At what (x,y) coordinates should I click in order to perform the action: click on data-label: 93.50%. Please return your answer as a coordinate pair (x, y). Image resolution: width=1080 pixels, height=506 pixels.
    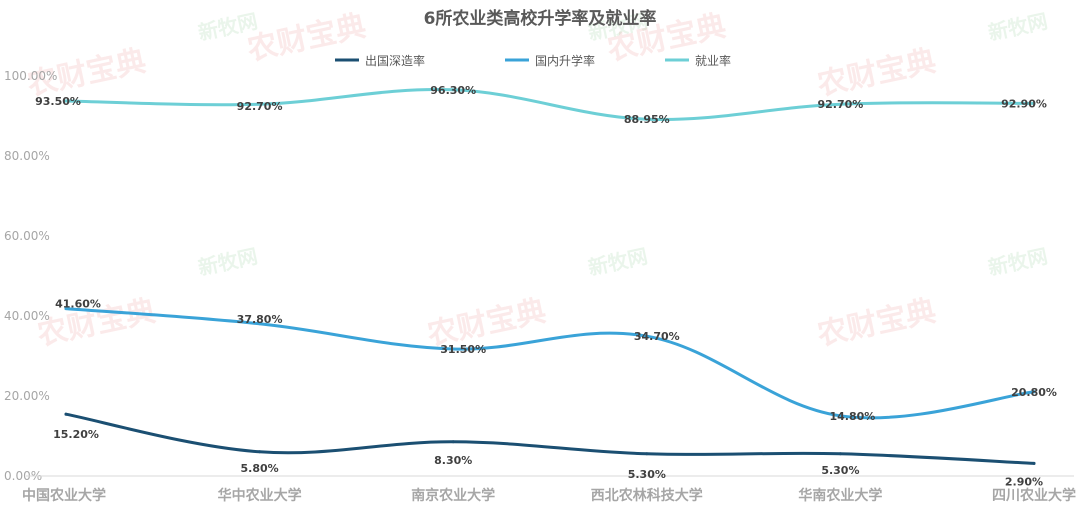
    Looking at the image, I should click on (58, 101).